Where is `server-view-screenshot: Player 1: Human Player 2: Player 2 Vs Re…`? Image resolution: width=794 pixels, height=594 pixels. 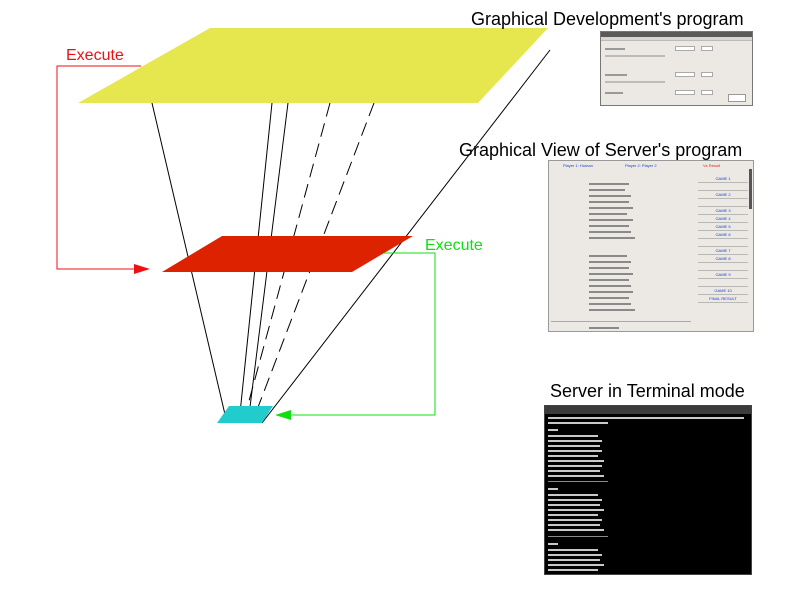
server-view-screenshot: Player 1: Human Player 2: Player 2 Vs Re… is located at coordinates (651, 246).